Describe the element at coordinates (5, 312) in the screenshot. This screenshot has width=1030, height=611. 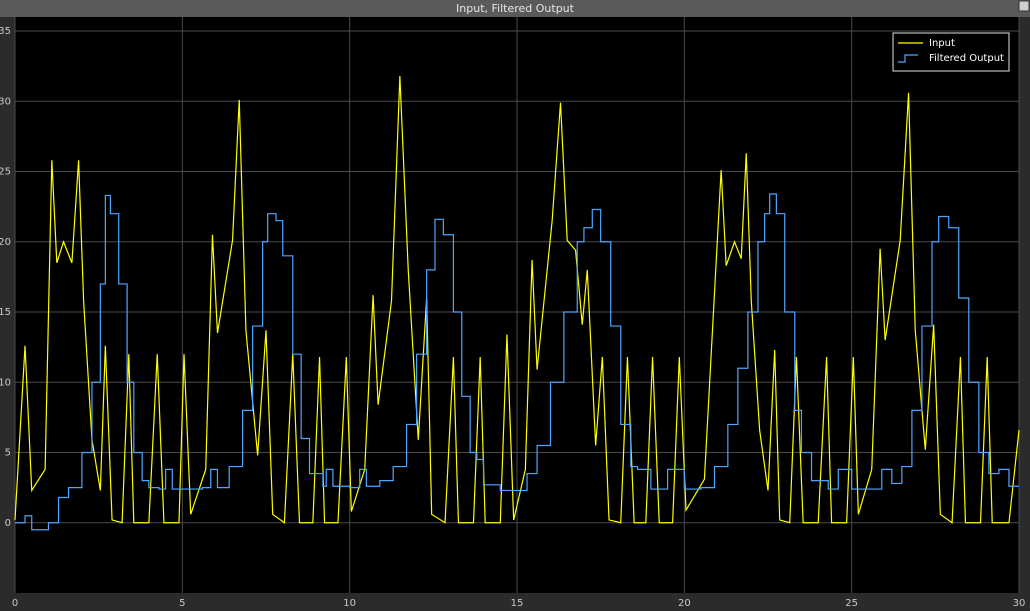
I see `y-tick-label: 15` at that location.